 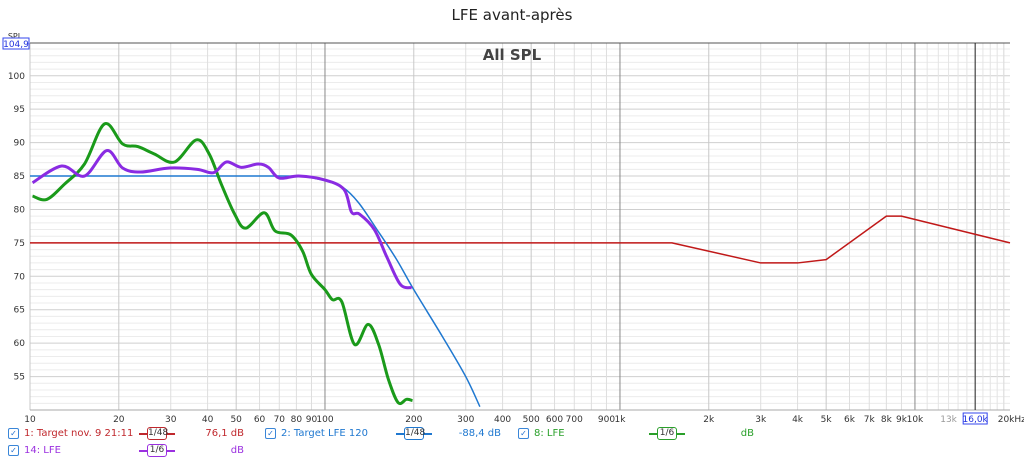 I want to click on y-tick-label: 55, so click(x=19, y=378).